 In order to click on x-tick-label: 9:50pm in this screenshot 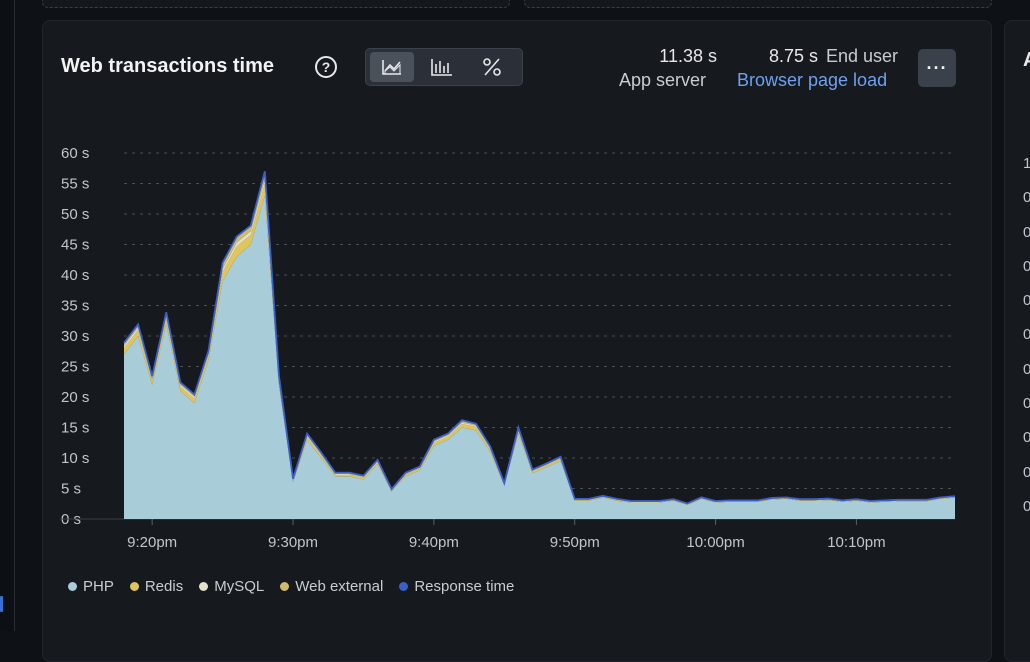, I will do `click(575, 542)`.